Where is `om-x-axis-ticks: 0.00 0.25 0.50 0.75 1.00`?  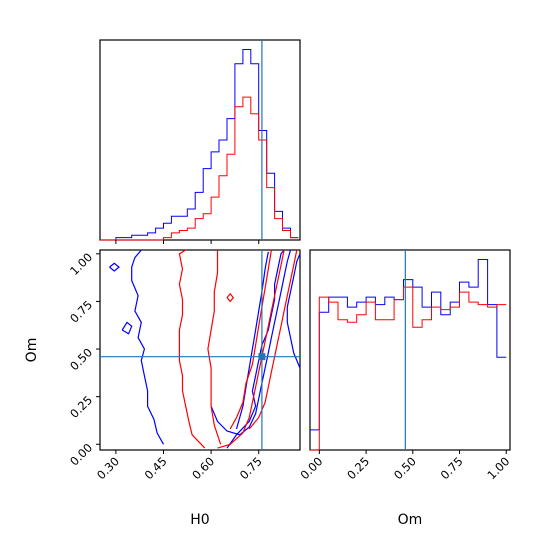
om-x-axis-ticks: 0.00 0.25 0.50 0.75 1.00 is located at coordinates (404, 466).